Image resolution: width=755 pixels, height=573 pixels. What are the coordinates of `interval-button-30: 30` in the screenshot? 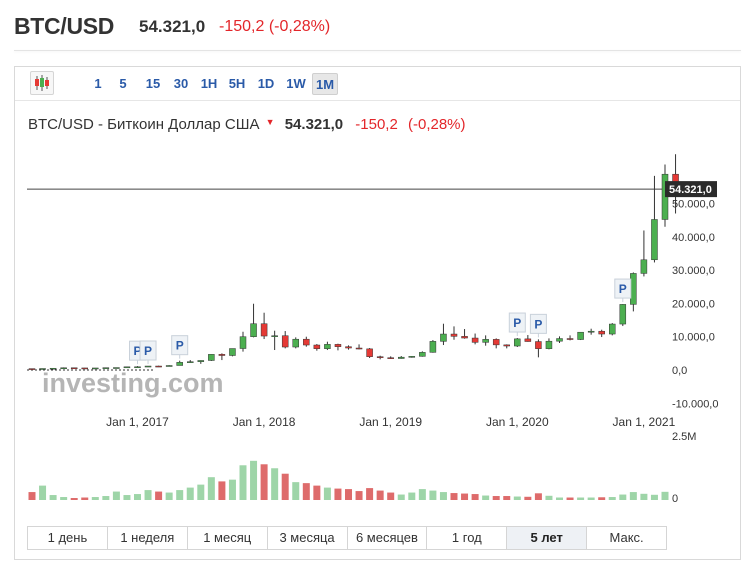 It's located at (181, 83).